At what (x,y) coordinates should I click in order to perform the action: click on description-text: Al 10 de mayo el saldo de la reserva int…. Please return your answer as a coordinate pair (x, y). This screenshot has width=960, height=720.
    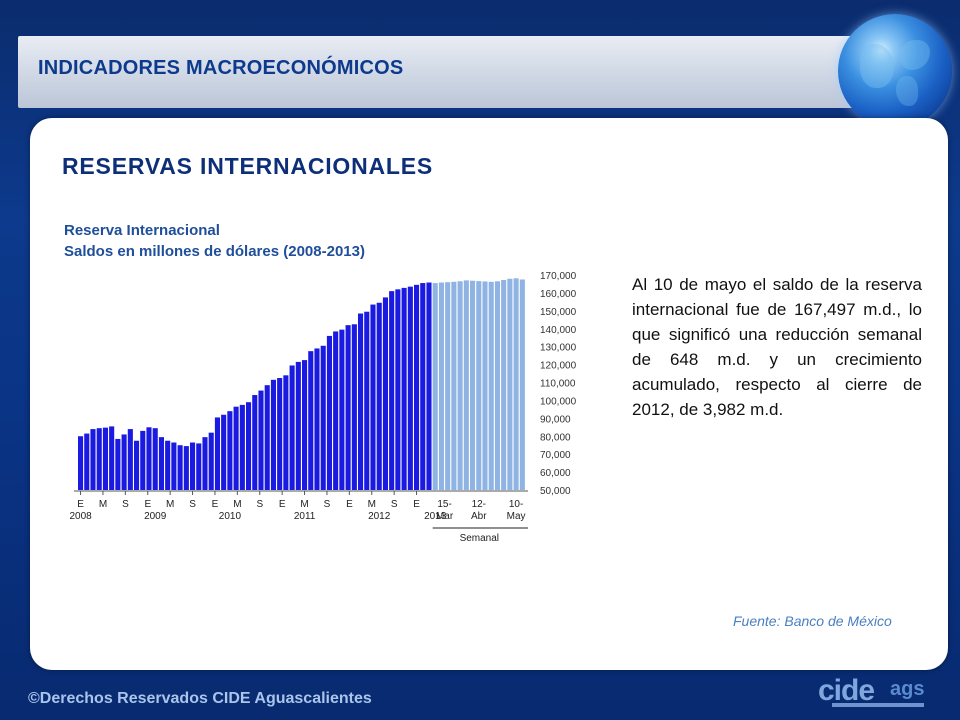
    Looking at the image, I should click on (777, 347).